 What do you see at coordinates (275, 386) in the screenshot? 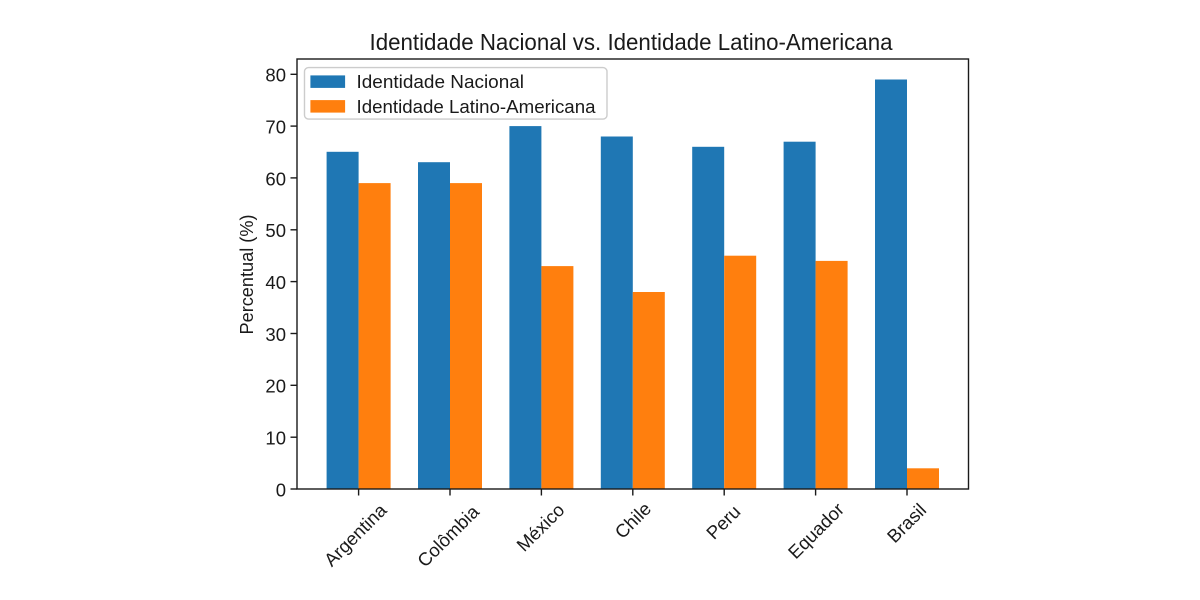
I see `svg-text: 20` at bounding box center [275, 386].